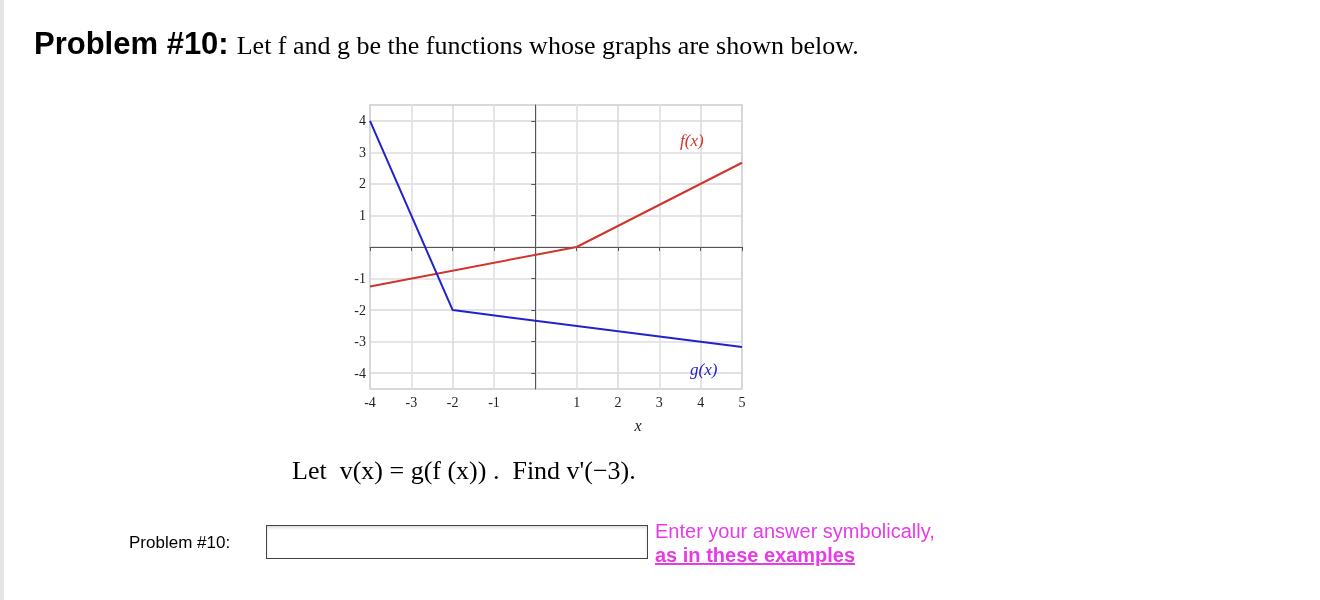  Describe the element at coordinates (547, 45) in the screenshot. I see `chart-subtitle: Let f and g be the functions whose graphs are shown below.` at that location.